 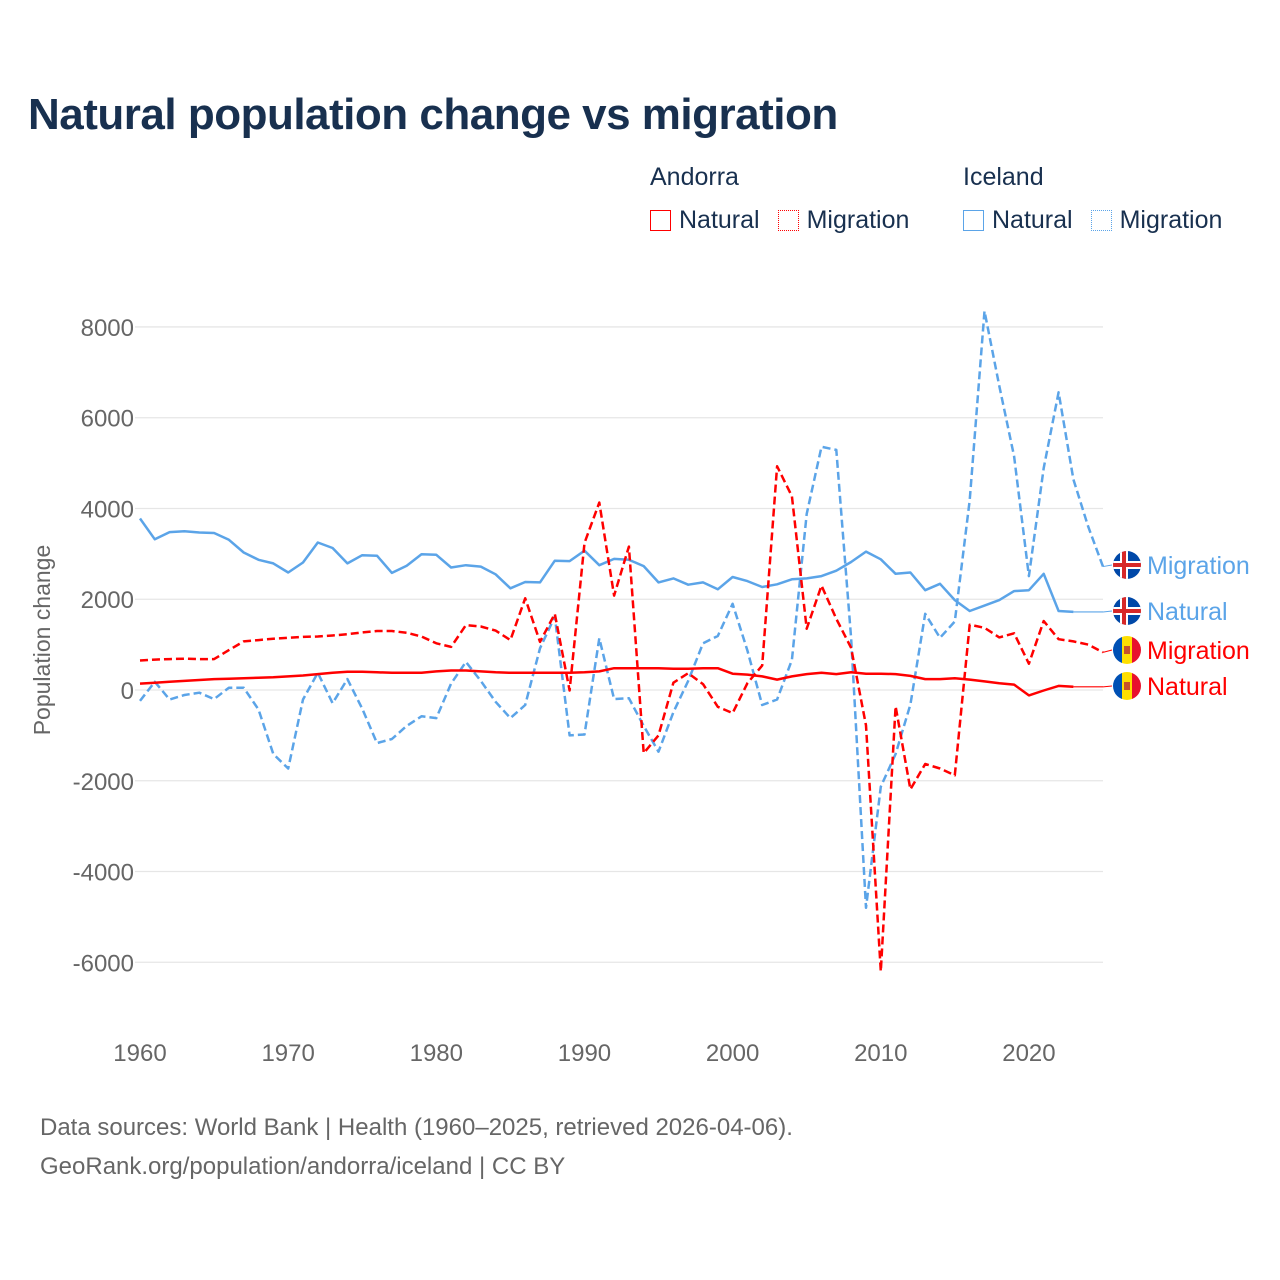 I want to click on legend-item-andorra-migration: Migration, so click(x=843, y=220).